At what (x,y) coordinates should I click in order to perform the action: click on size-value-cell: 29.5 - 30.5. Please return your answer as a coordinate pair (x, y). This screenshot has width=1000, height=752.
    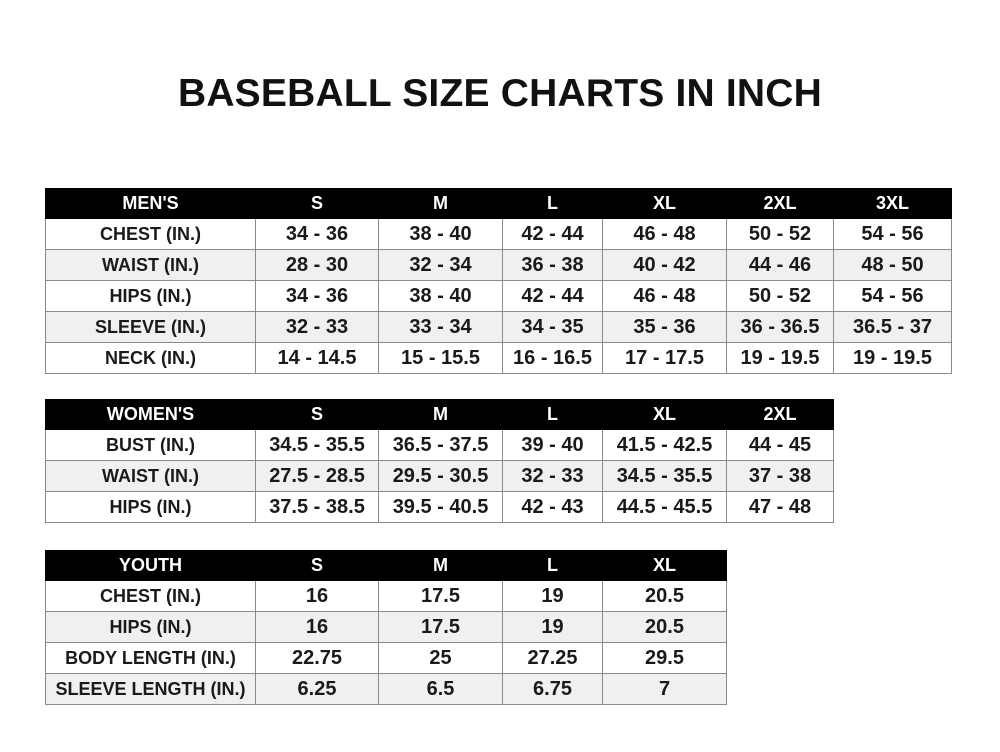
    Looking at the image, I should click on (440, 476).